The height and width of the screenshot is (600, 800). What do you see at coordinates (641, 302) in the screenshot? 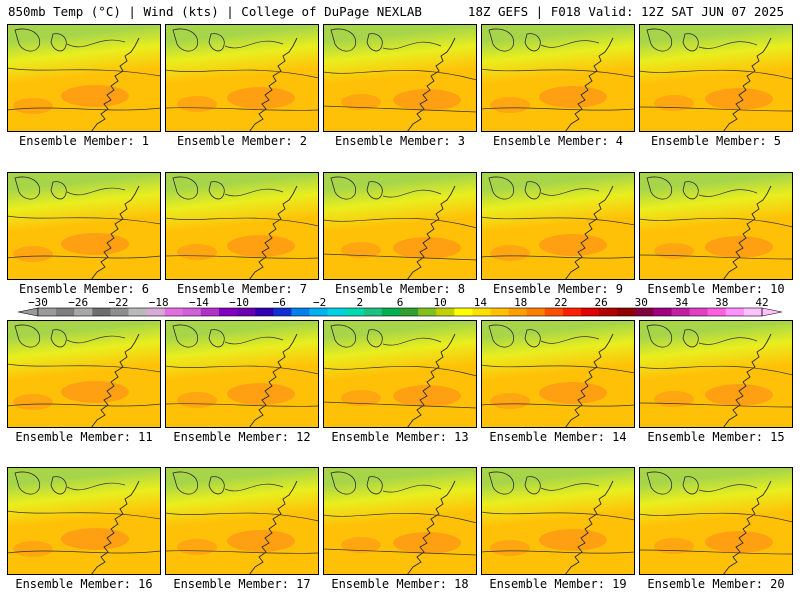
I see `colorbar-tick-label: 30` at bounding box center [641, 302].